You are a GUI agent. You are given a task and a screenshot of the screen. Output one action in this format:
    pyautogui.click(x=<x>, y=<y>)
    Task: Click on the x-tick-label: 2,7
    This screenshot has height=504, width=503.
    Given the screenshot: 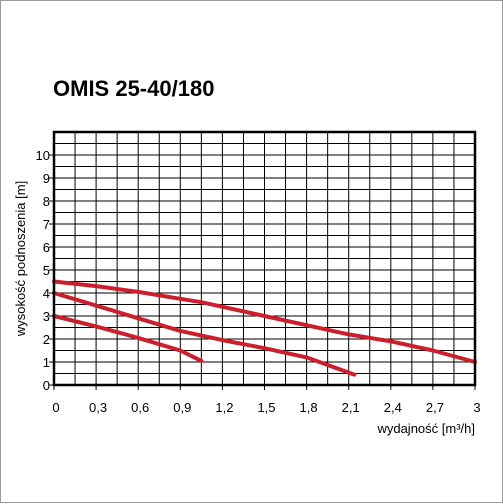 What is the action you would take?
    pyautogui.click(x=435, y=407)
    